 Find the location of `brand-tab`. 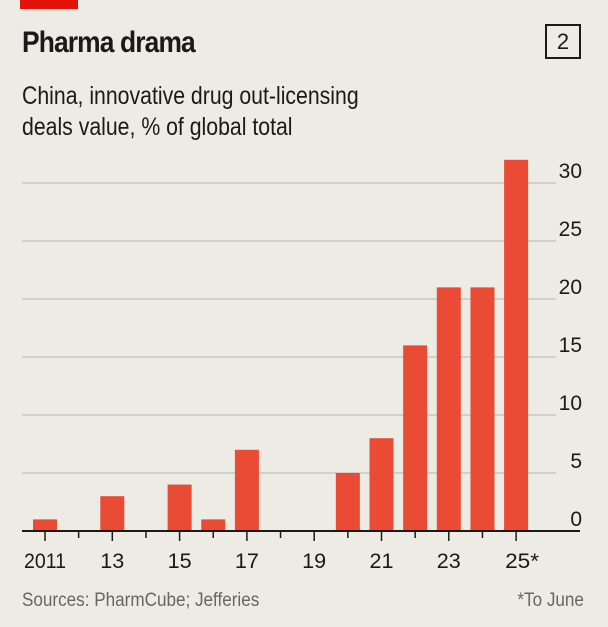

brand-tab is located at coordinates (49, 4).